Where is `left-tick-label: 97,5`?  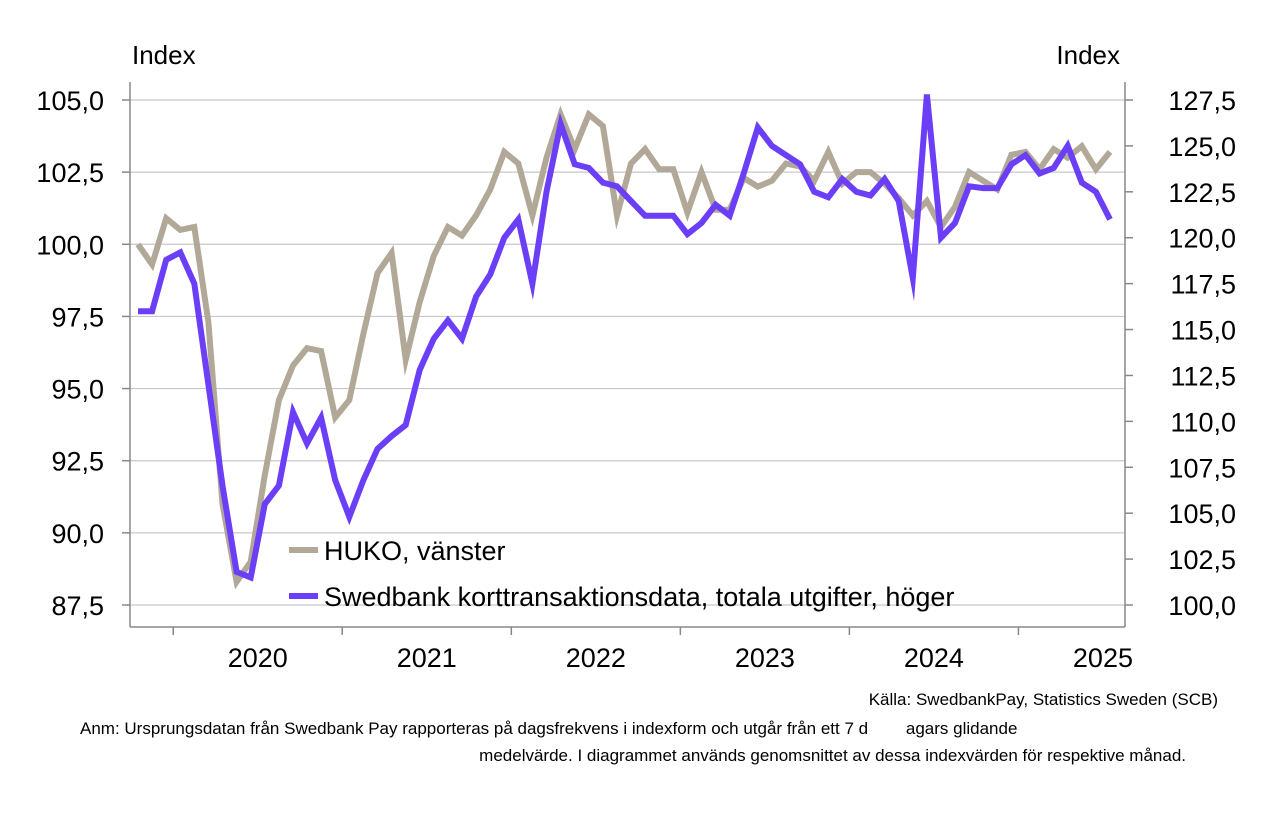 left-tick-label: 97,5 is located at coordinates (77, 317).